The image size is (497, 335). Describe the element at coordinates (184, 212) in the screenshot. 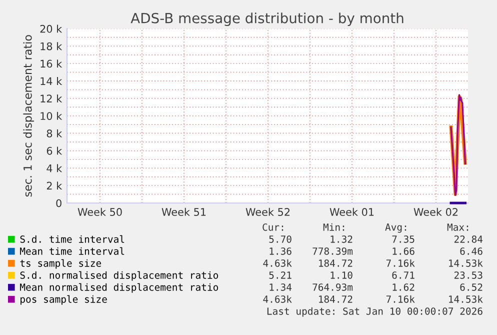

I see `x-tick-label: Week 51` at that location.